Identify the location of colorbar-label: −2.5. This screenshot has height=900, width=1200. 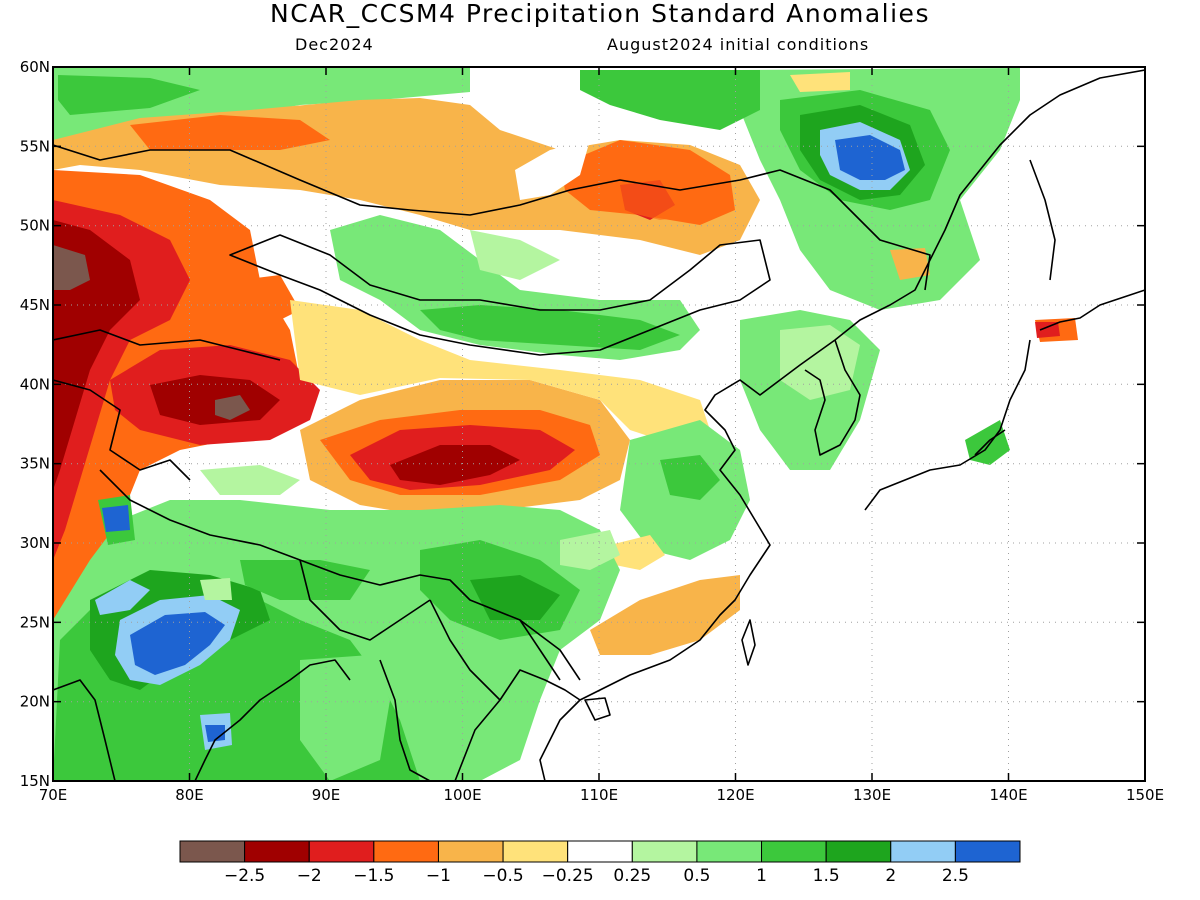
(244, 876).